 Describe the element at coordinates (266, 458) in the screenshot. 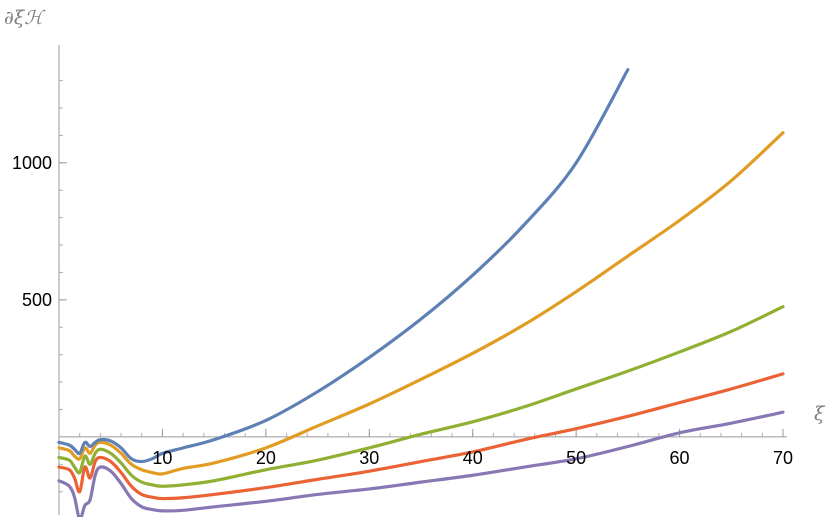

I see `x-tick-label: 20` at that location.